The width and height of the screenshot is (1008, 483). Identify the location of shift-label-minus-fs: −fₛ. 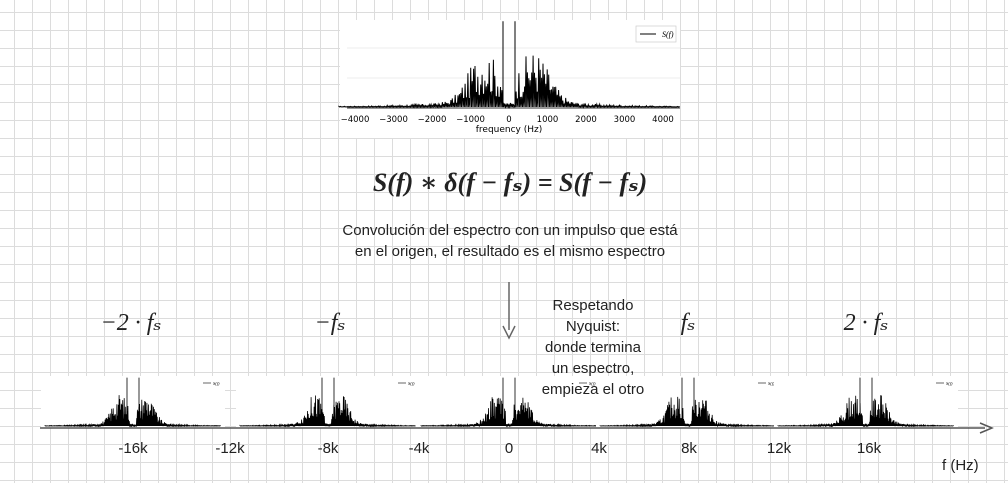
(330, 323).